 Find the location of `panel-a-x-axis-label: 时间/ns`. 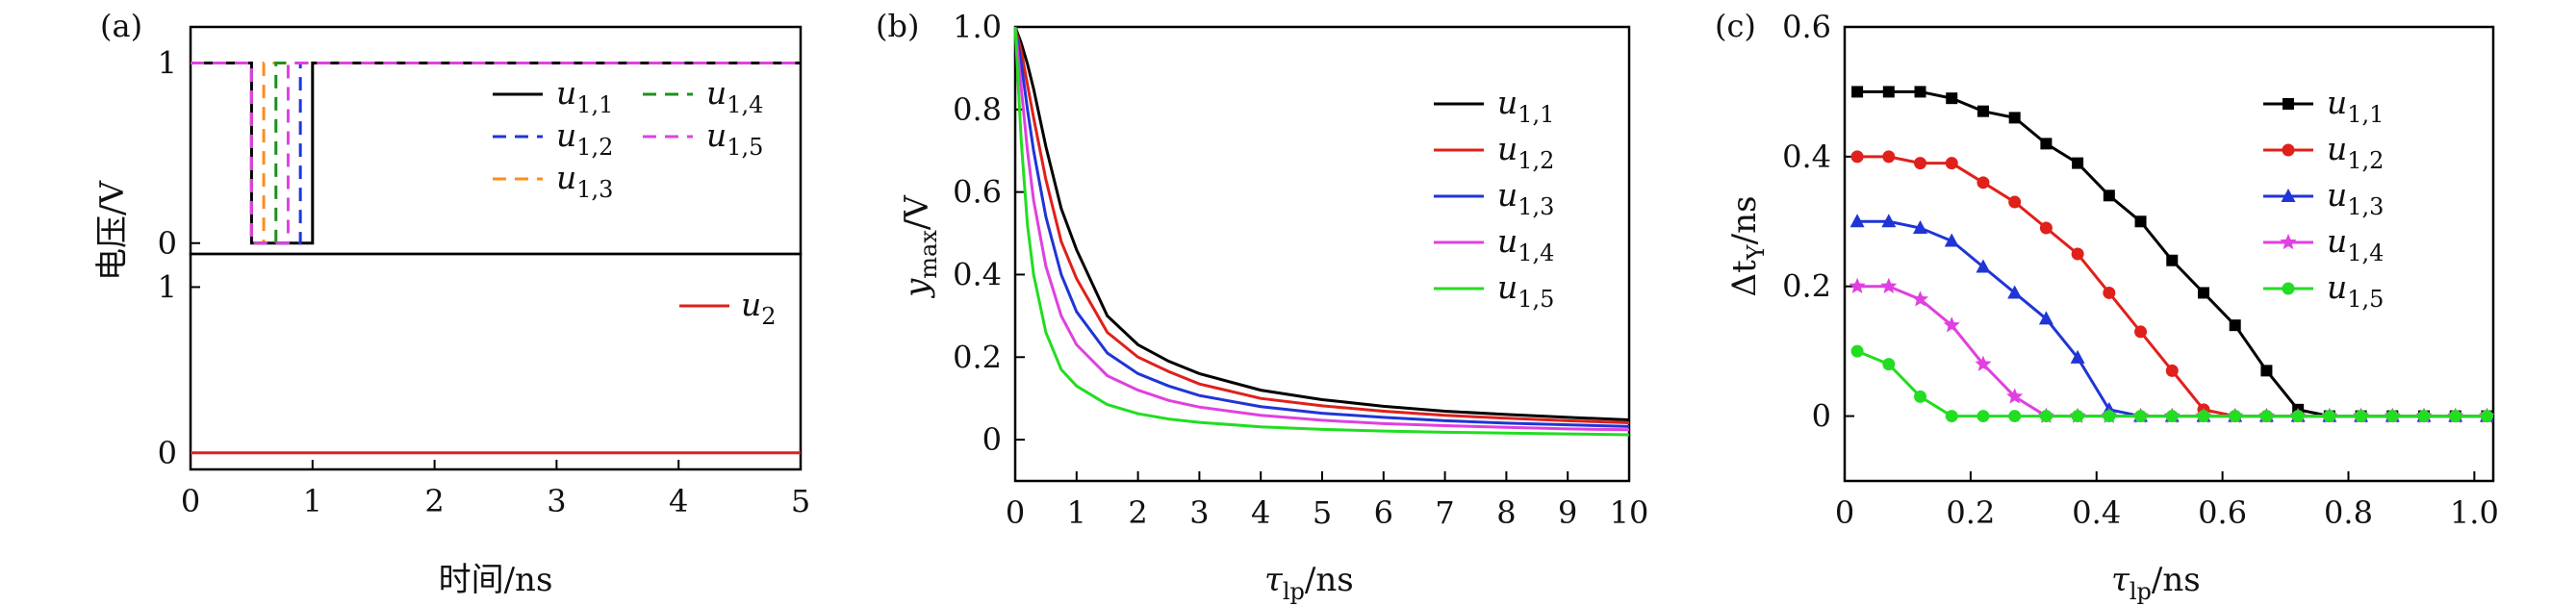

panel-a-x-axis-label: 时间/ns is located at coordinates (496, 580).